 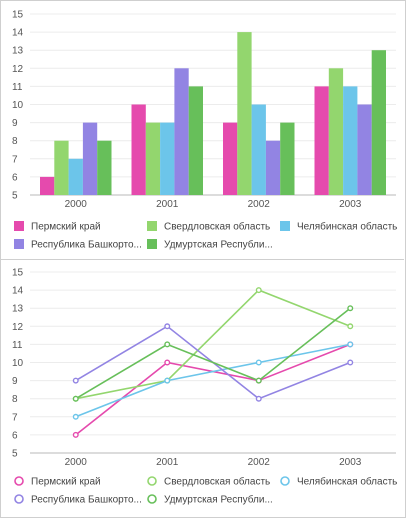 I want to click on panel-divider, so click(x=202, y=259).